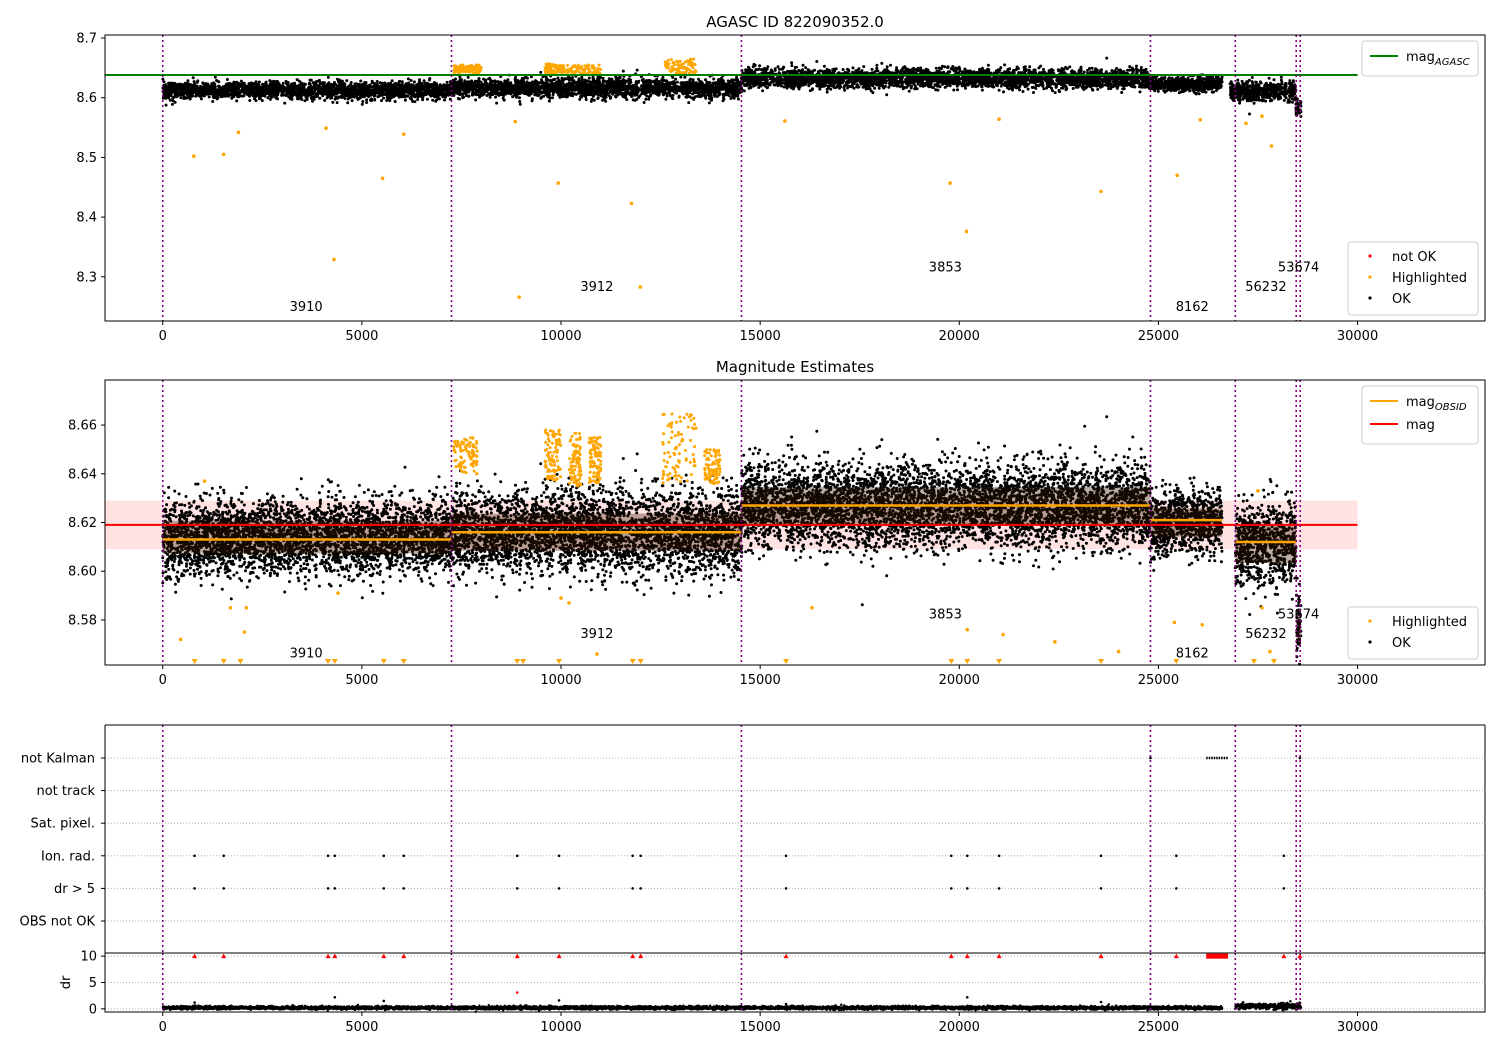  Describe the element at coordinates (86, 277) in the screenshot. I see `y-tick-label: 8.3` at that location.